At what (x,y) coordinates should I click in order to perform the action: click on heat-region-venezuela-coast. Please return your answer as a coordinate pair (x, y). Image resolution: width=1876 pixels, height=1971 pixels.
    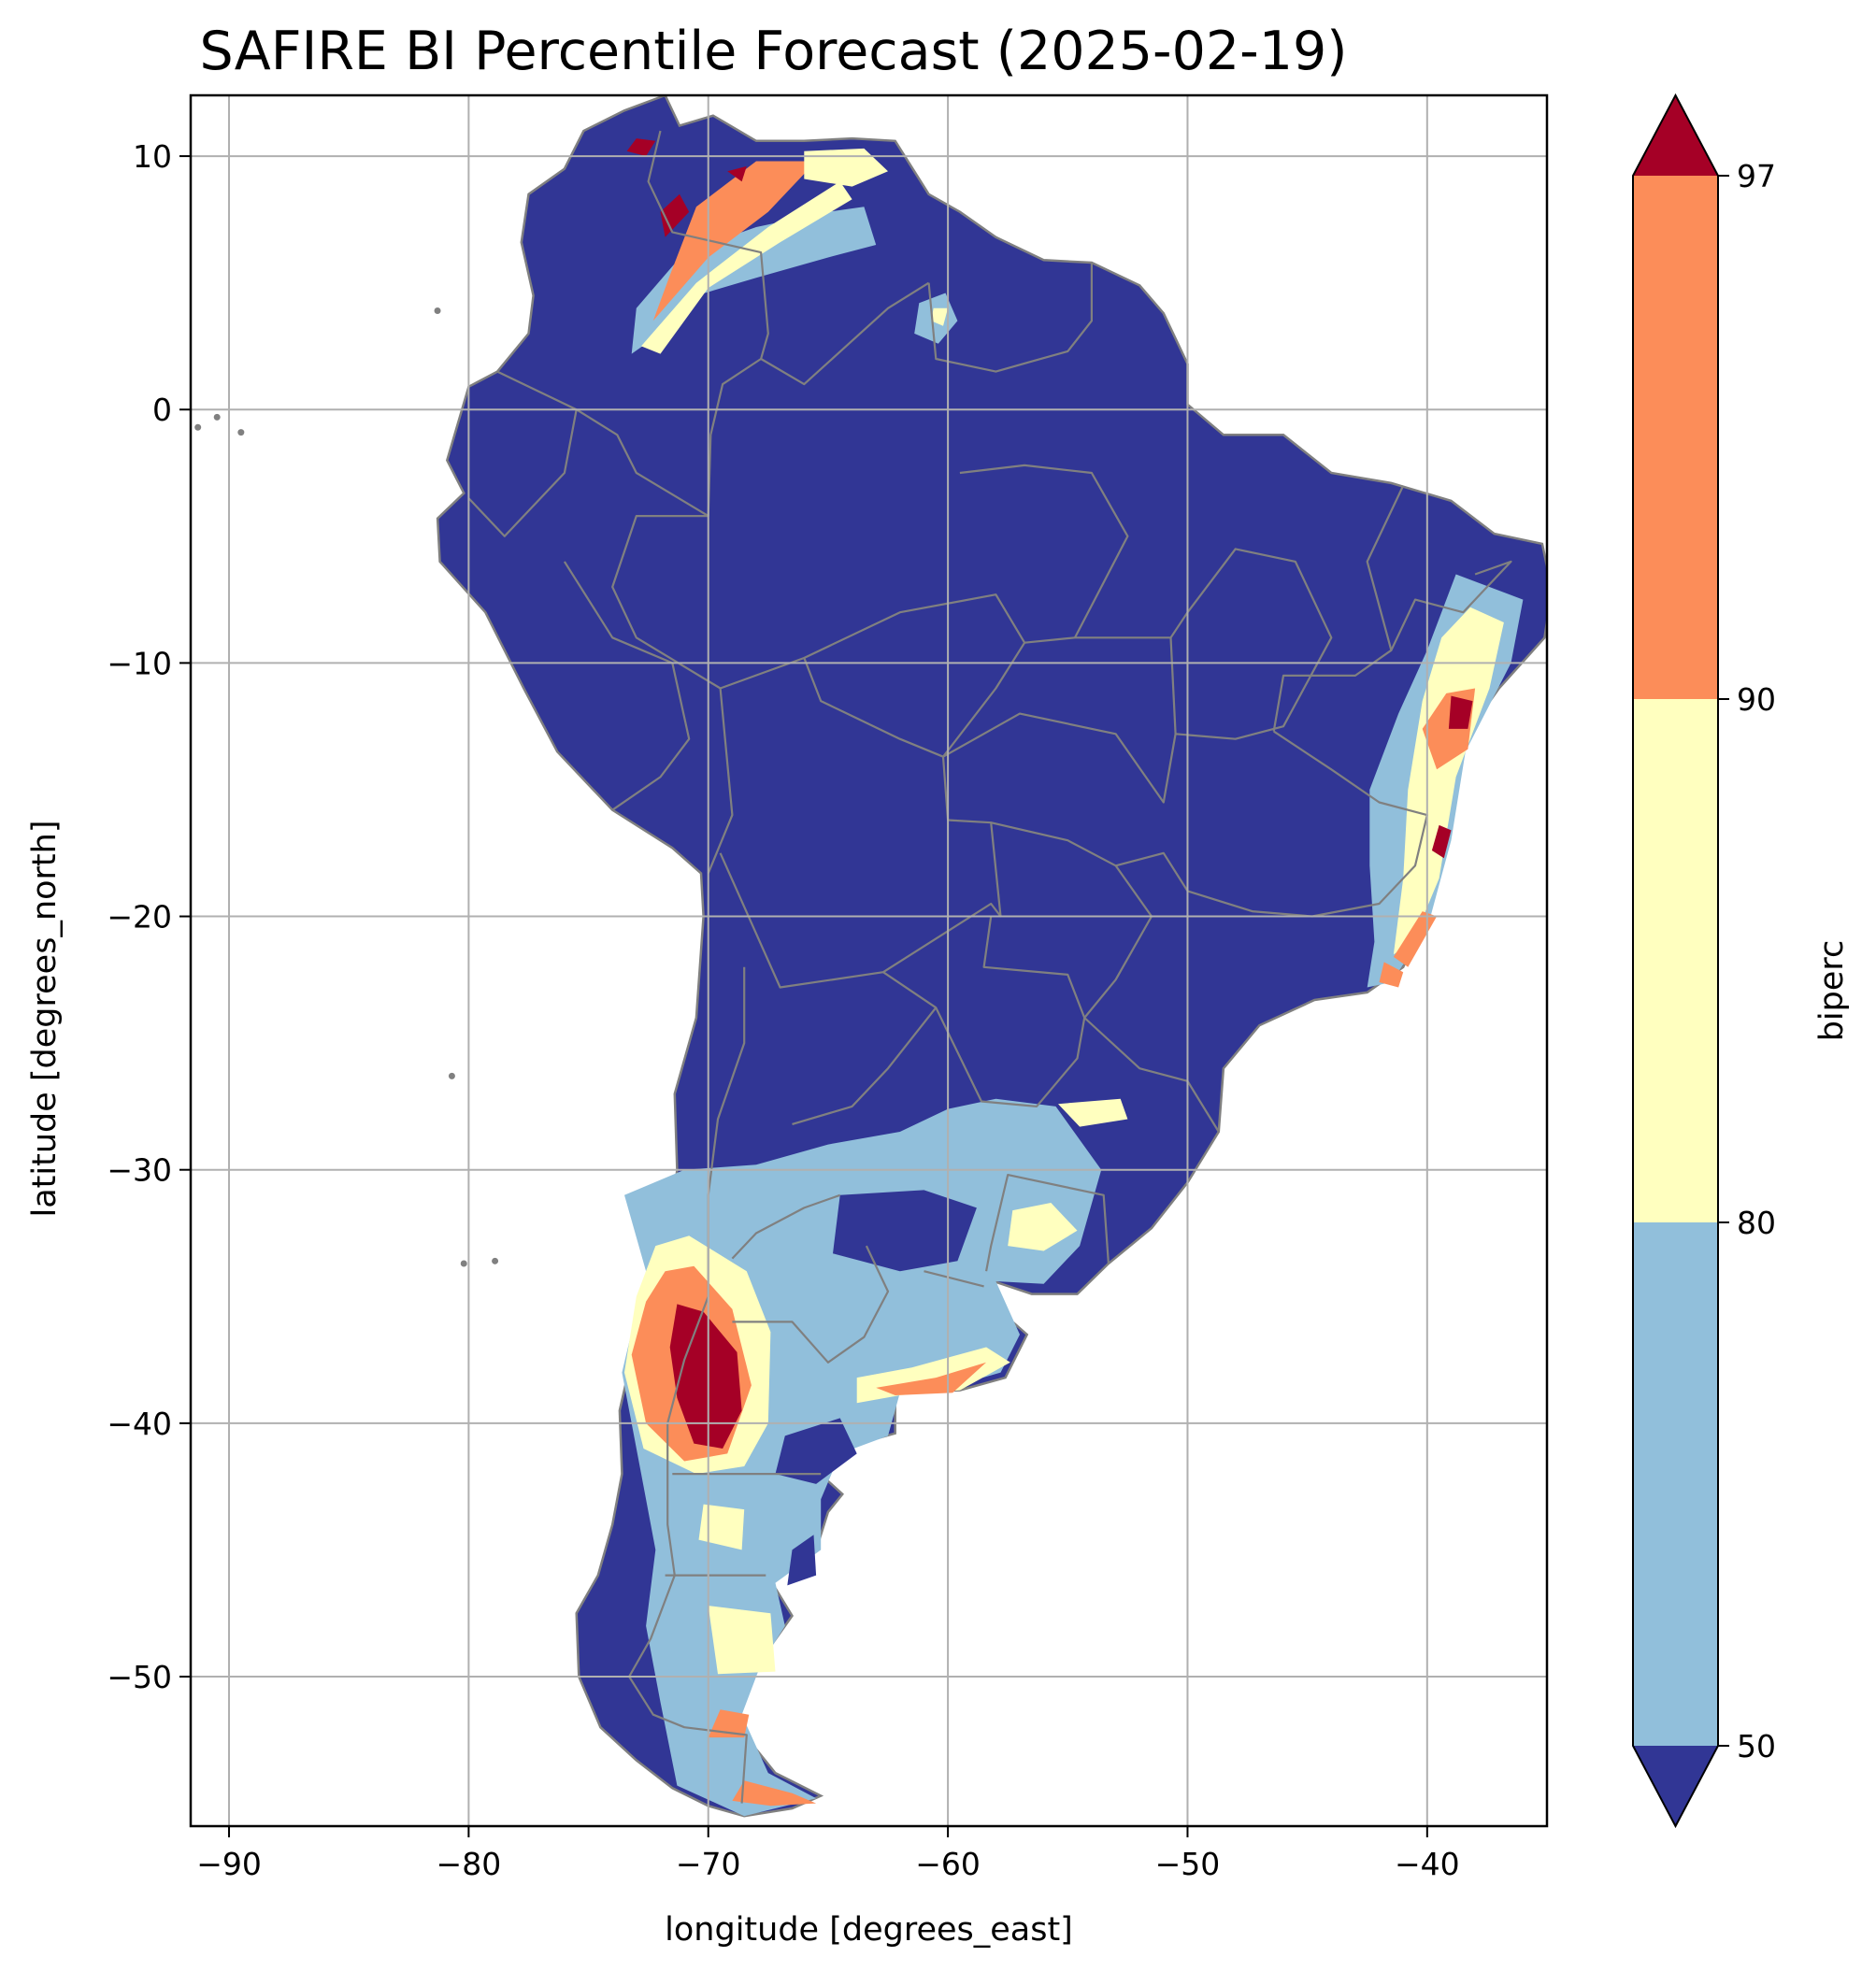
    Looking at the image, I should click on (846, 167).